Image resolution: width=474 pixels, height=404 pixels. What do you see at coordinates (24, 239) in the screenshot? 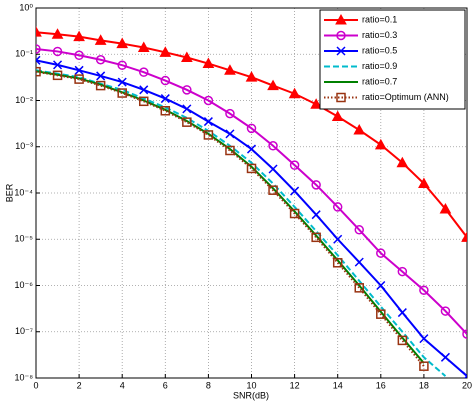
I see `y-tick-label: 10⁻⁵` at bounding box center [24, 239].